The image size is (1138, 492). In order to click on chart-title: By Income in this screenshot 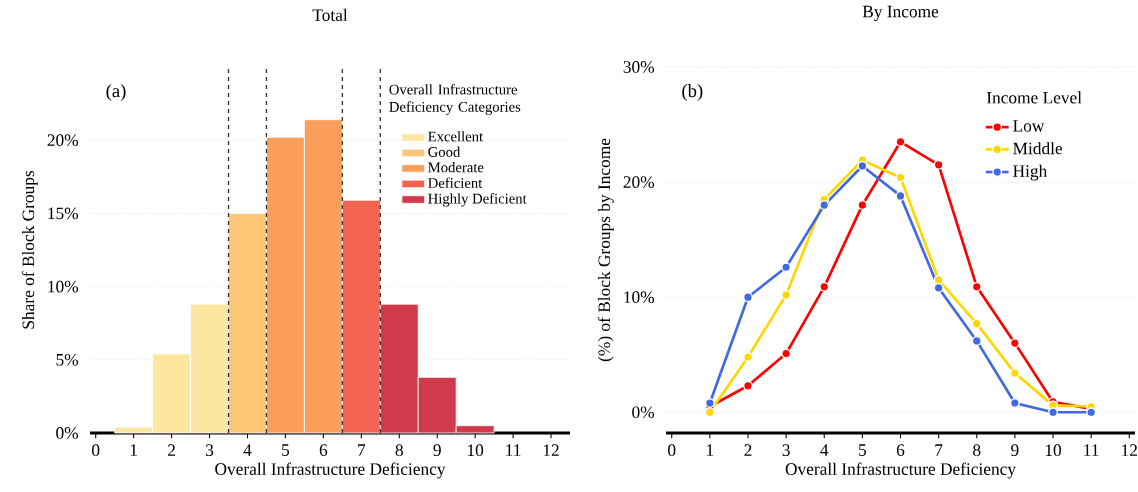, I will do `click(900, 13)`.